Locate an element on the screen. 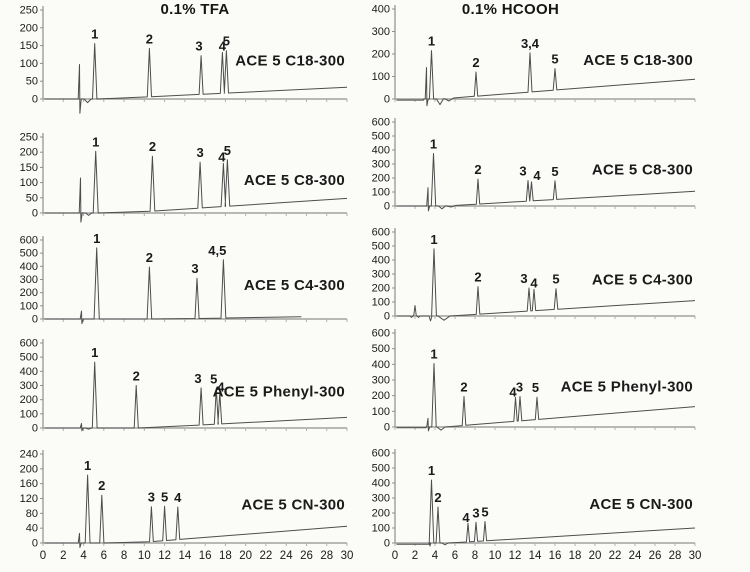 Image resolution: width=750 pixels, height=572 pixels. panel-tfa-c18: 0 50 100 150 200 250 1 2 3 45 ACE 5 C18-300 is located at coordinates (184, 59).